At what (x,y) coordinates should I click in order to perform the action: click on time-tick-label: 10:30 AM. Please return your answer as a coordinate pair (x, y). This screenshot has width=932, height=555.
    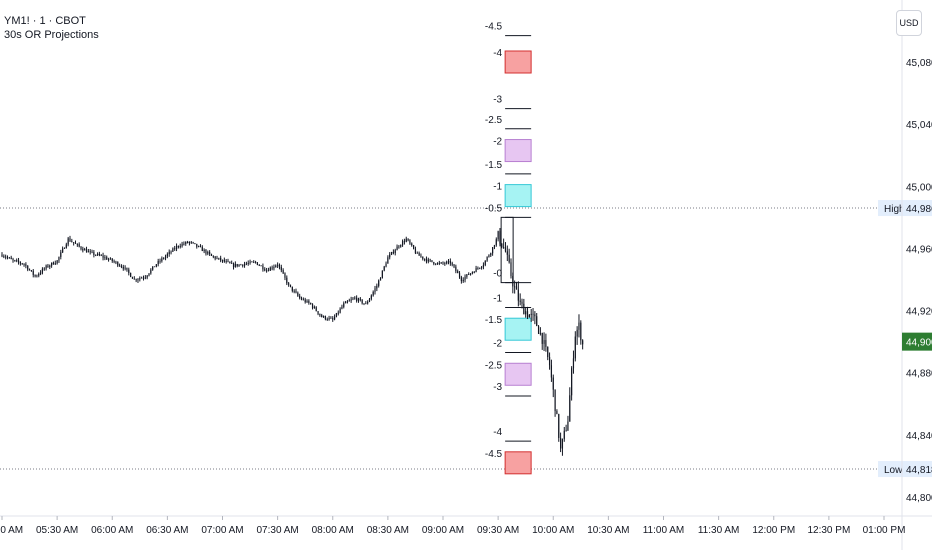
    Looking at the image, I should click on (608, 530).